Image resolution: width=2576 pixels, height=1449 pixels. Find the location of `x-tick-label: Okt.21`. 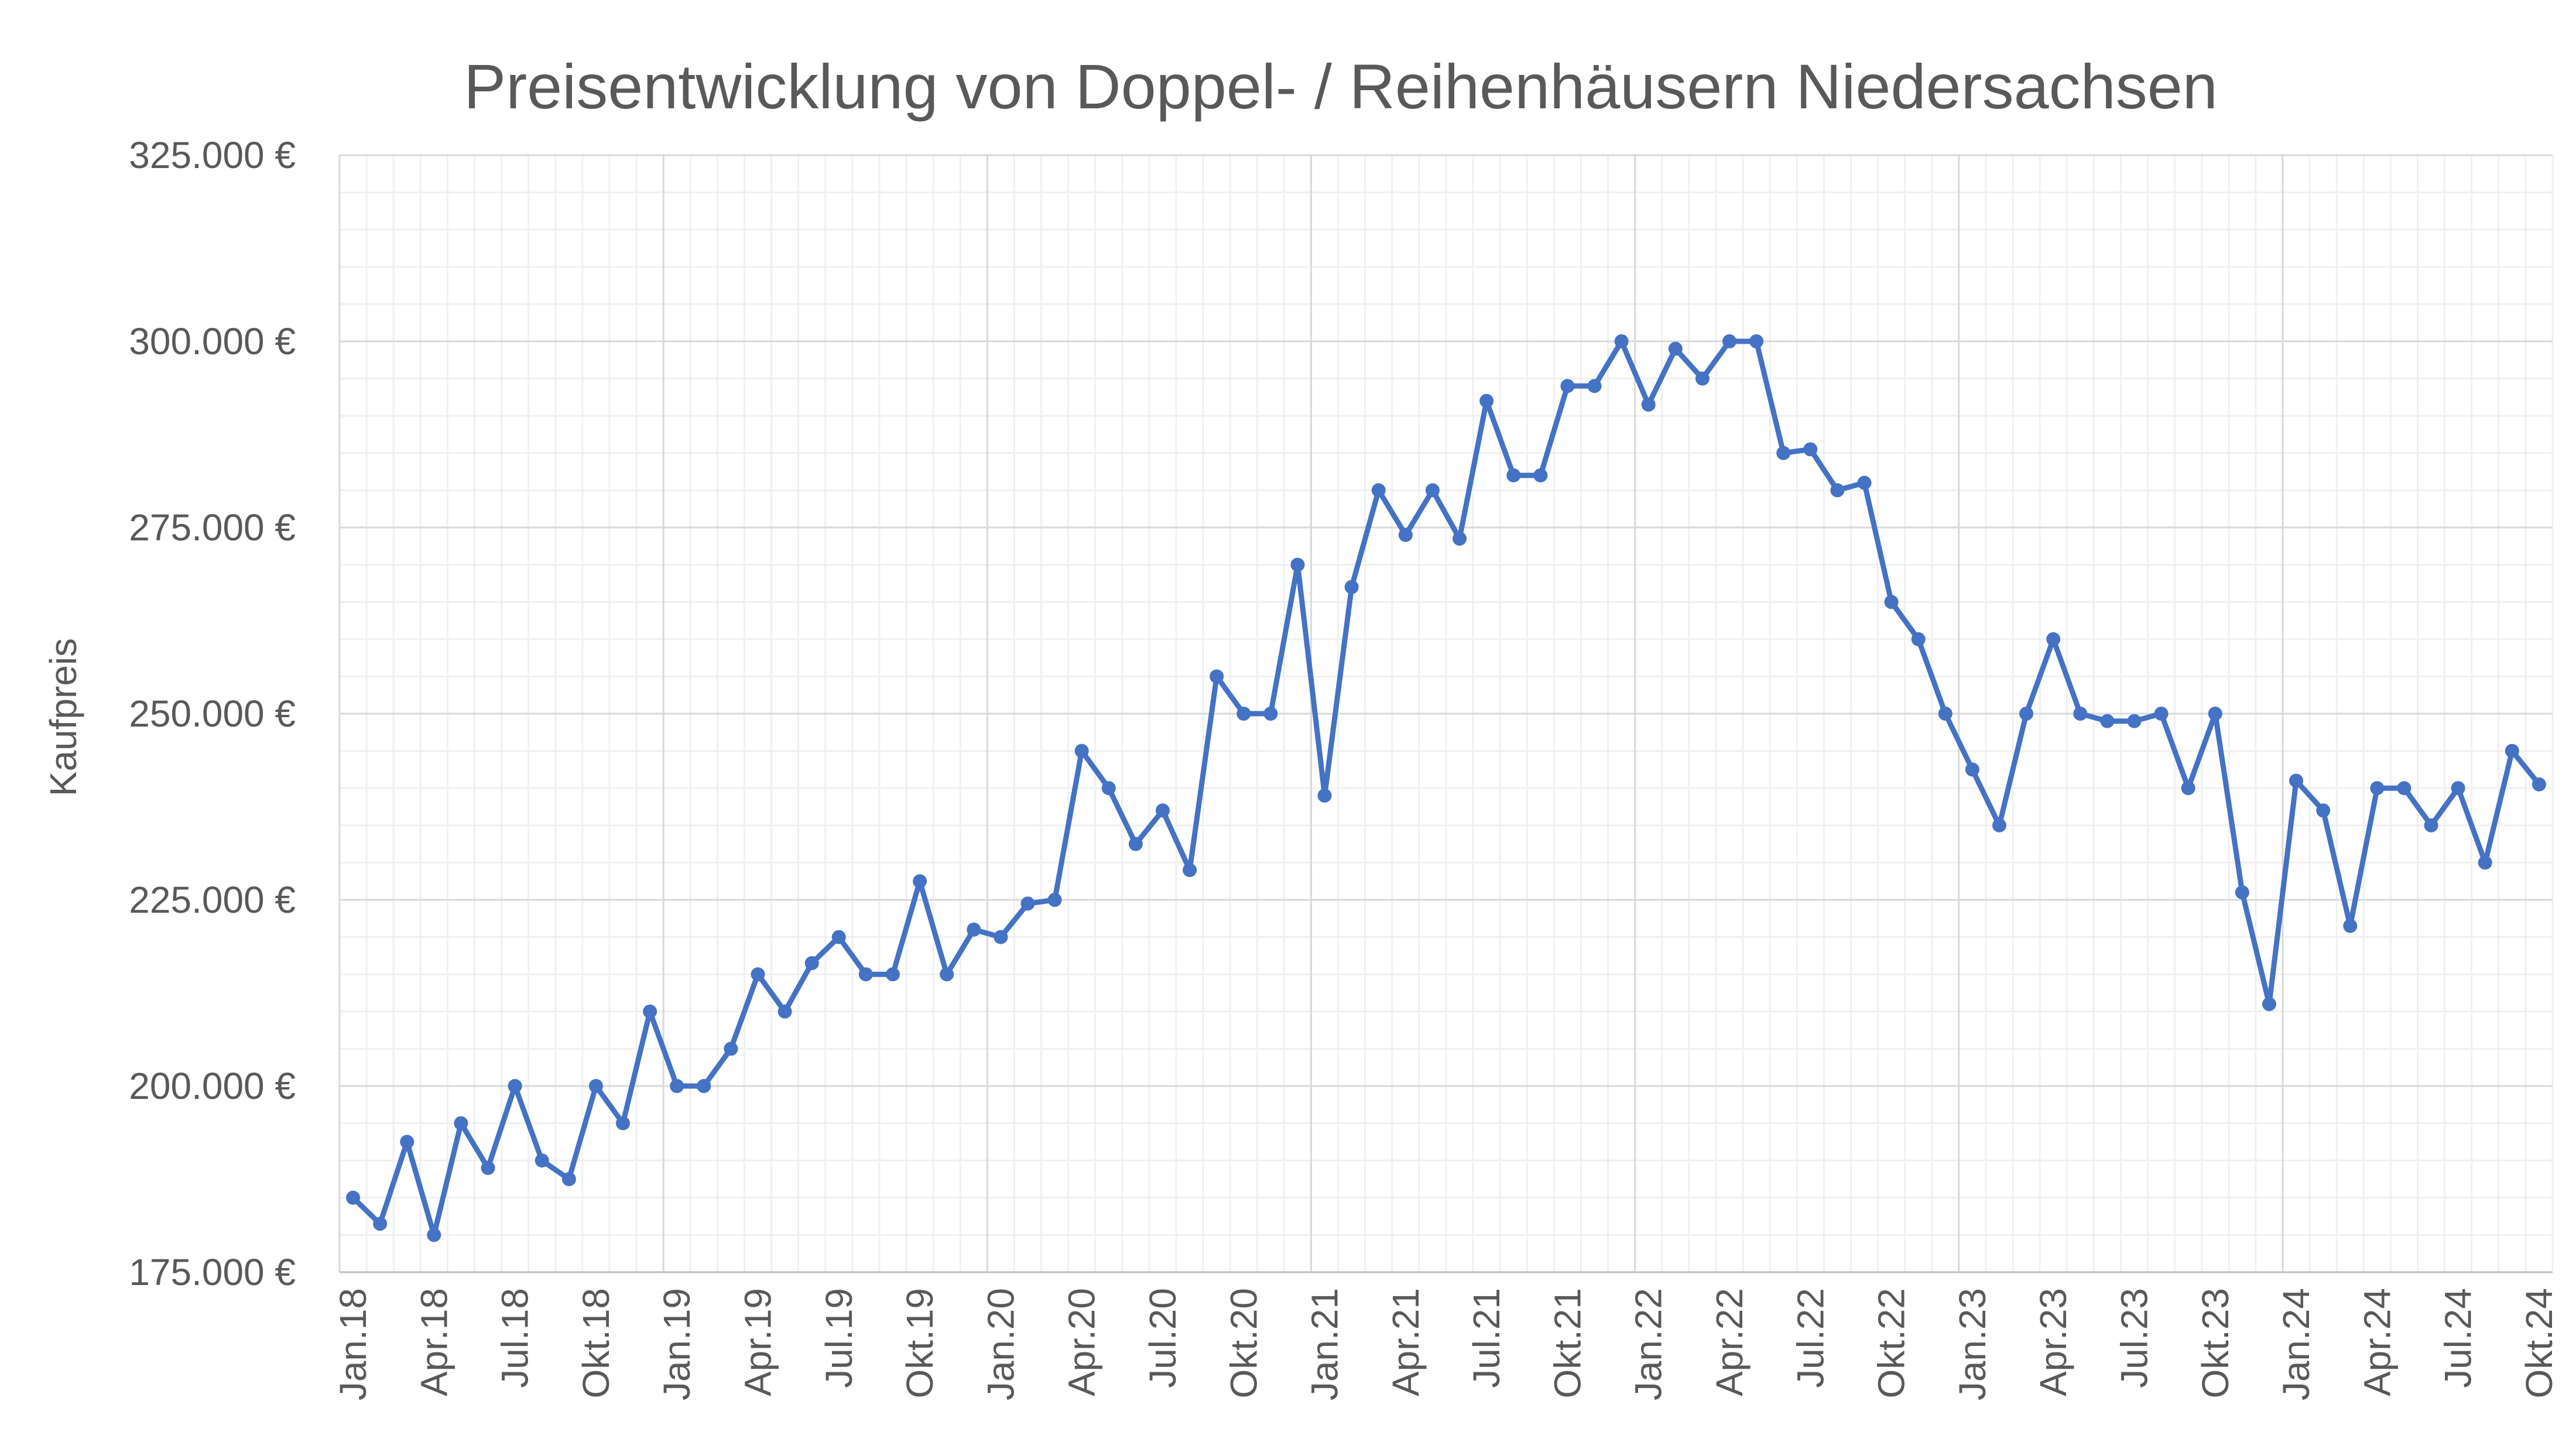

x-tick-label: Okt.21 is located at coordinates (1567, 1343).